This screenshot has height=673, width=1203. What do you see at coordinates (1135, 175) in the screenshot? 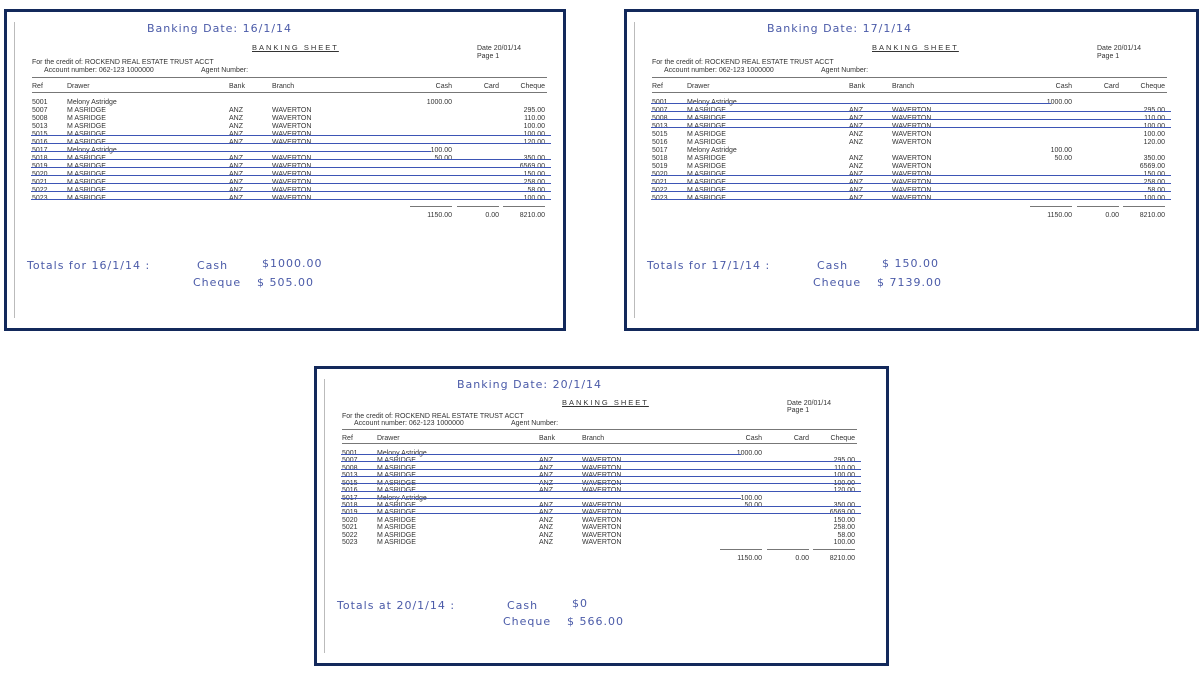
I see `cell-cheque: 150.00` at bounding box center [1135, 175].